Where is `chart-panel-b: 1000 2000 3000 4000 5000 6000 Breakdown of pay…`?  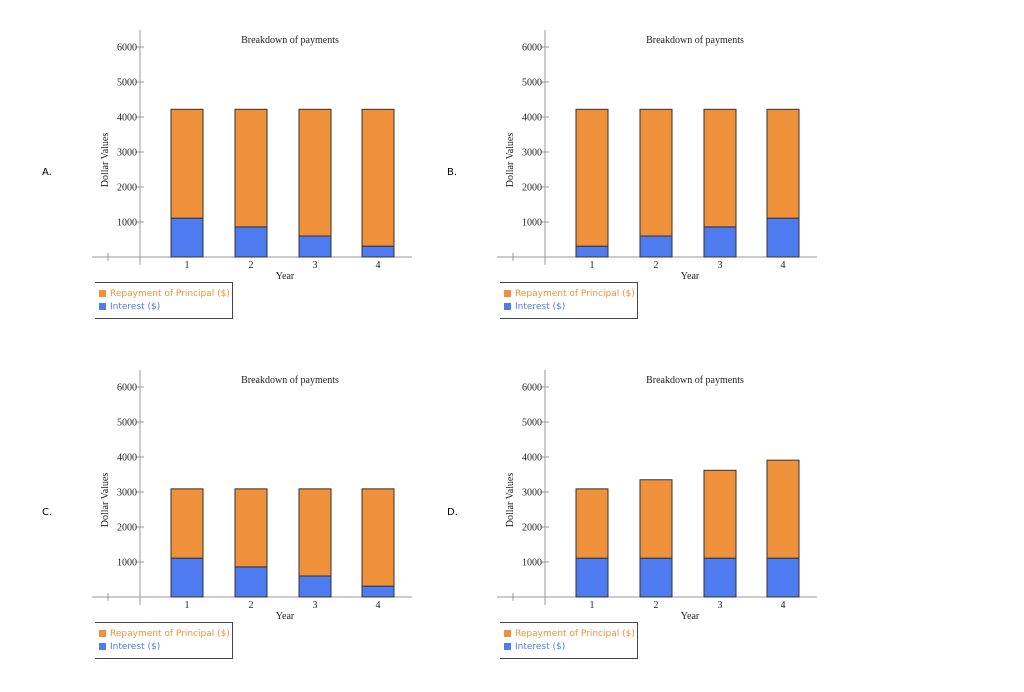
chart-panel-b: 1000 2000 3000 4000 5000 6000 Breakdown of pay… is located at coordinates (657, 156).